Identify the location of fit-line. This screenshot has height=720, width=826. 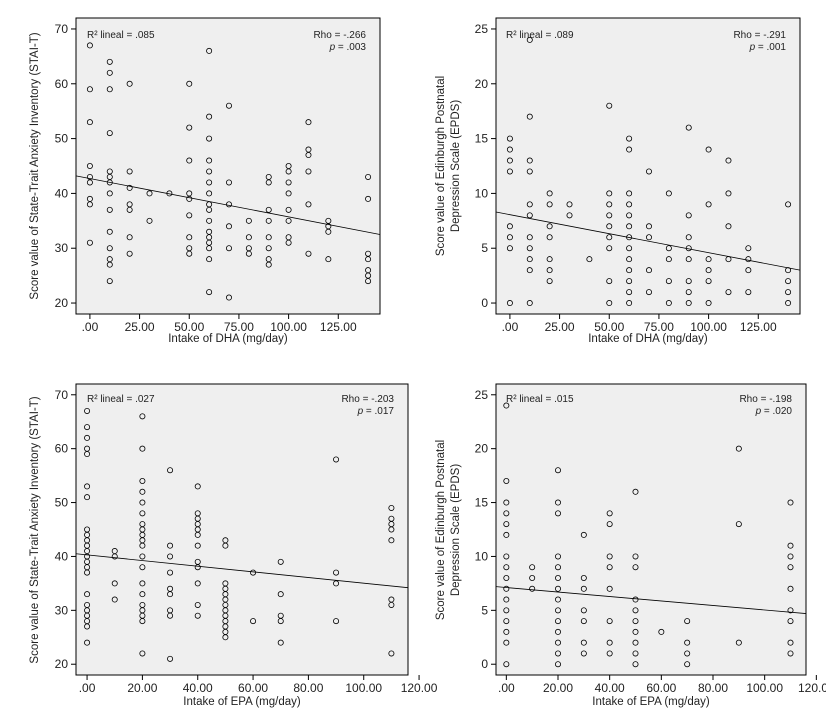
(648, 241).